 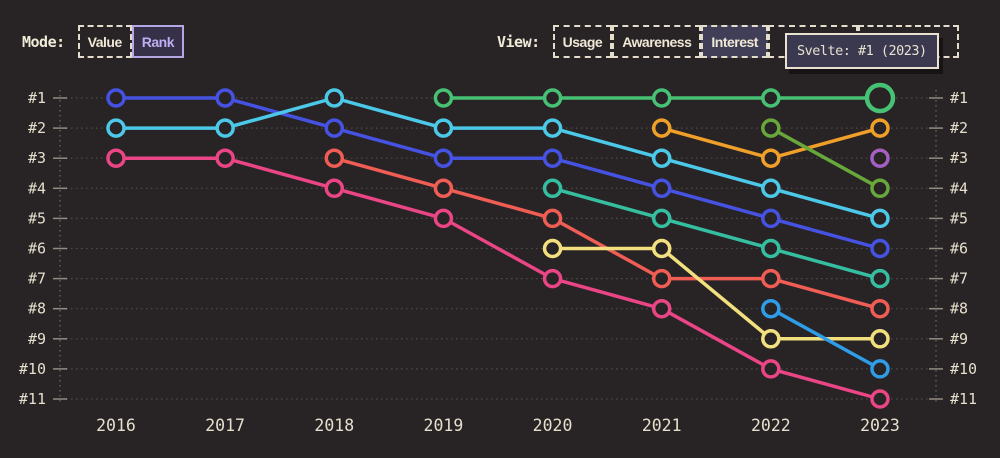 I want to click on rank-label-right: #4, so click(x=959, y=188).